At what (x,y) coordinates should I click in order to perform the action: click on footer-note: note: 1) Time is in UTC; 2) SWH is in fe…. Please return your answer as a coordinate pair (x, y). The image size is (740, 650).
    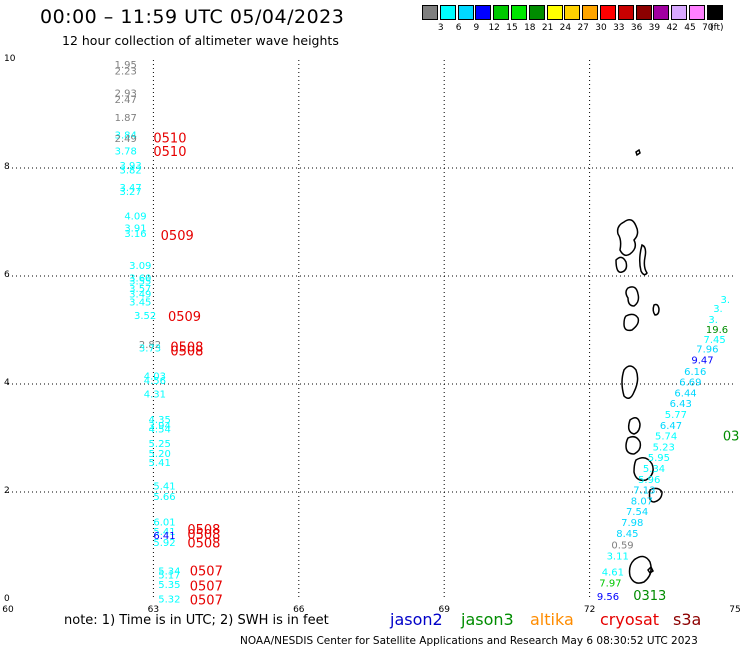
    Looking at the image, I should click on (196, 620).